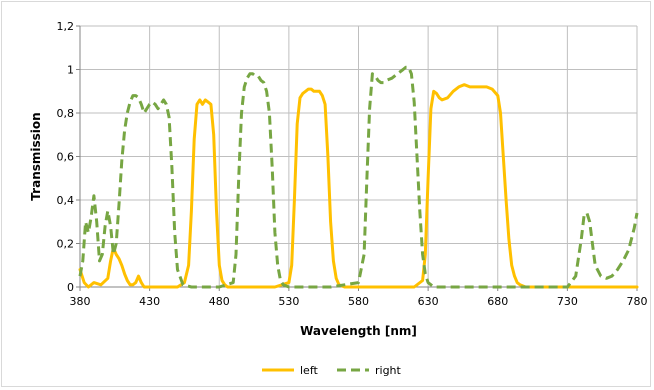  I want to click on y-tick-label: 0,8, so click(66, 113).